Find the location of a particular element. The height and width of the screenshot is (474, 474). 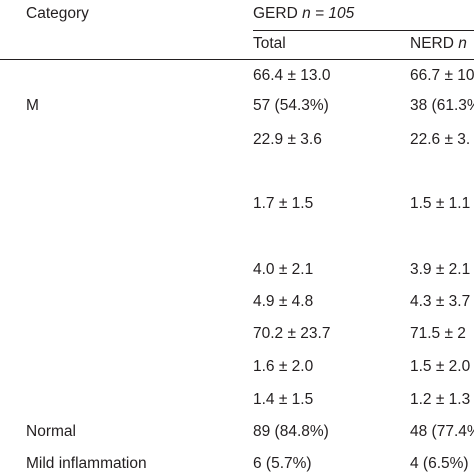

header-nerd-prefix: NERD is located at coordinates (434, 43).